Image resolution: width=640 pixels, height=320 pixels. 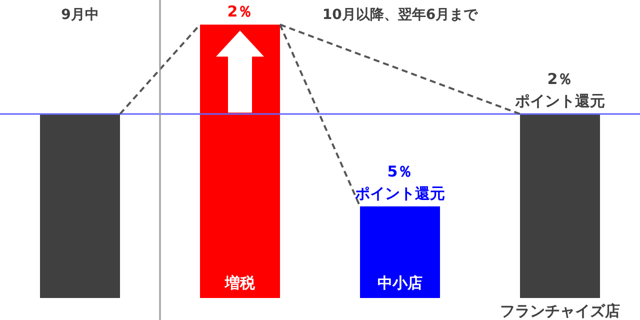 What do you see at coordinates (240, 283) in the screenshot?
I see `x-tick-label: 増税` at bounding box center [240, 283].